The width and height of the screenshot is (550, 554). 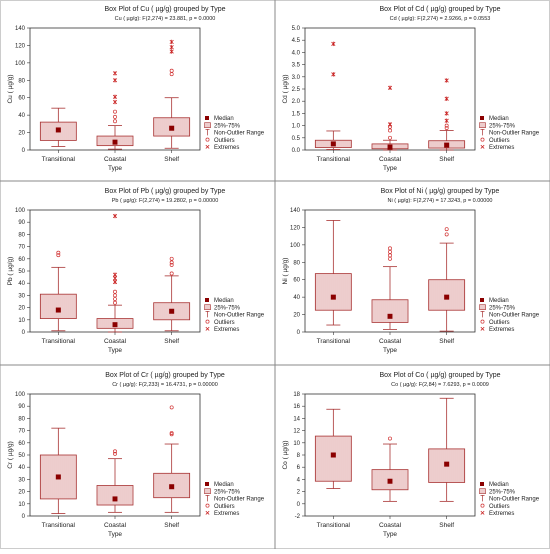 What do you see at coordinates (21, 493) in the screenshot?
I see `y-tick-label: 20` at bounding box center [21, 493].